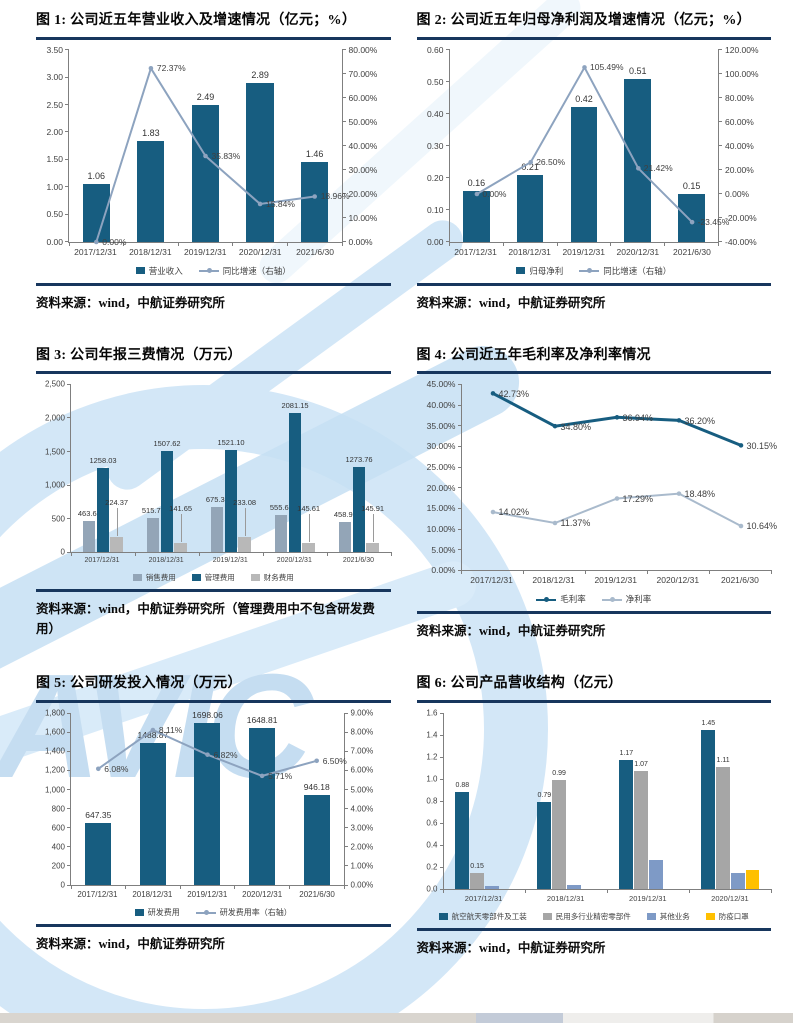  I want to click on line-data-label: 21.42%, so click(658, 167).